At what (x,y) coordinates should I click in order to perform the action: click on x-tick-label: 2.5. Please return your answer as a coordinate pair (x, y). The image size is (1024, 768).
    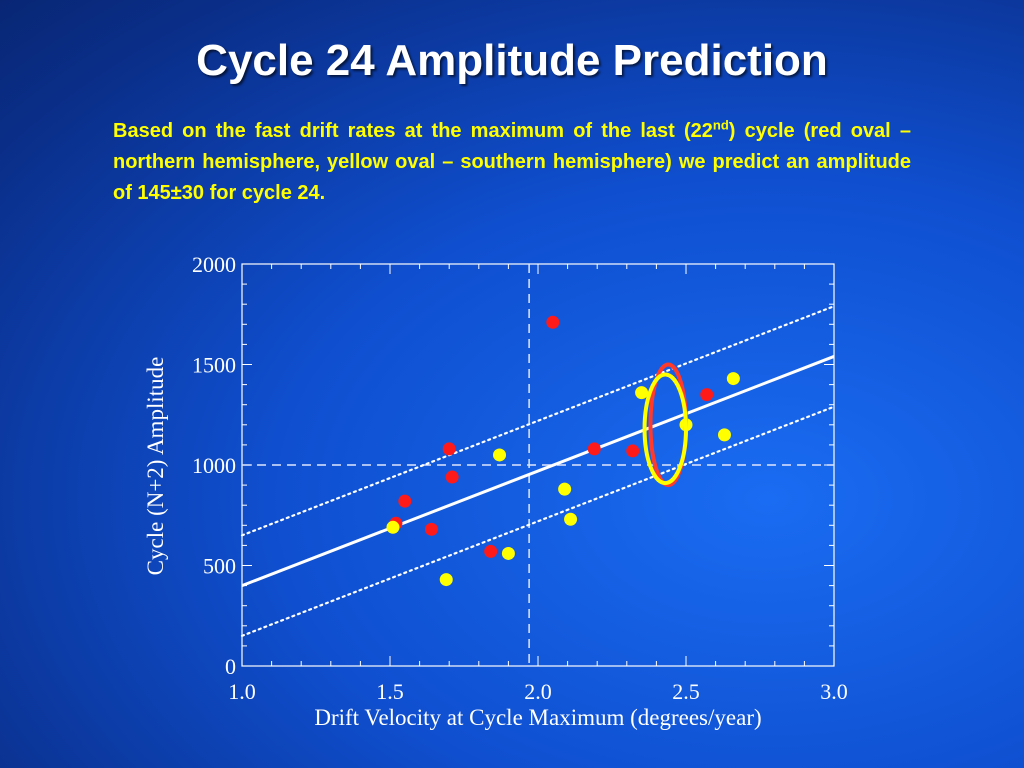
    Looking at the image, I should click on (686, 691).